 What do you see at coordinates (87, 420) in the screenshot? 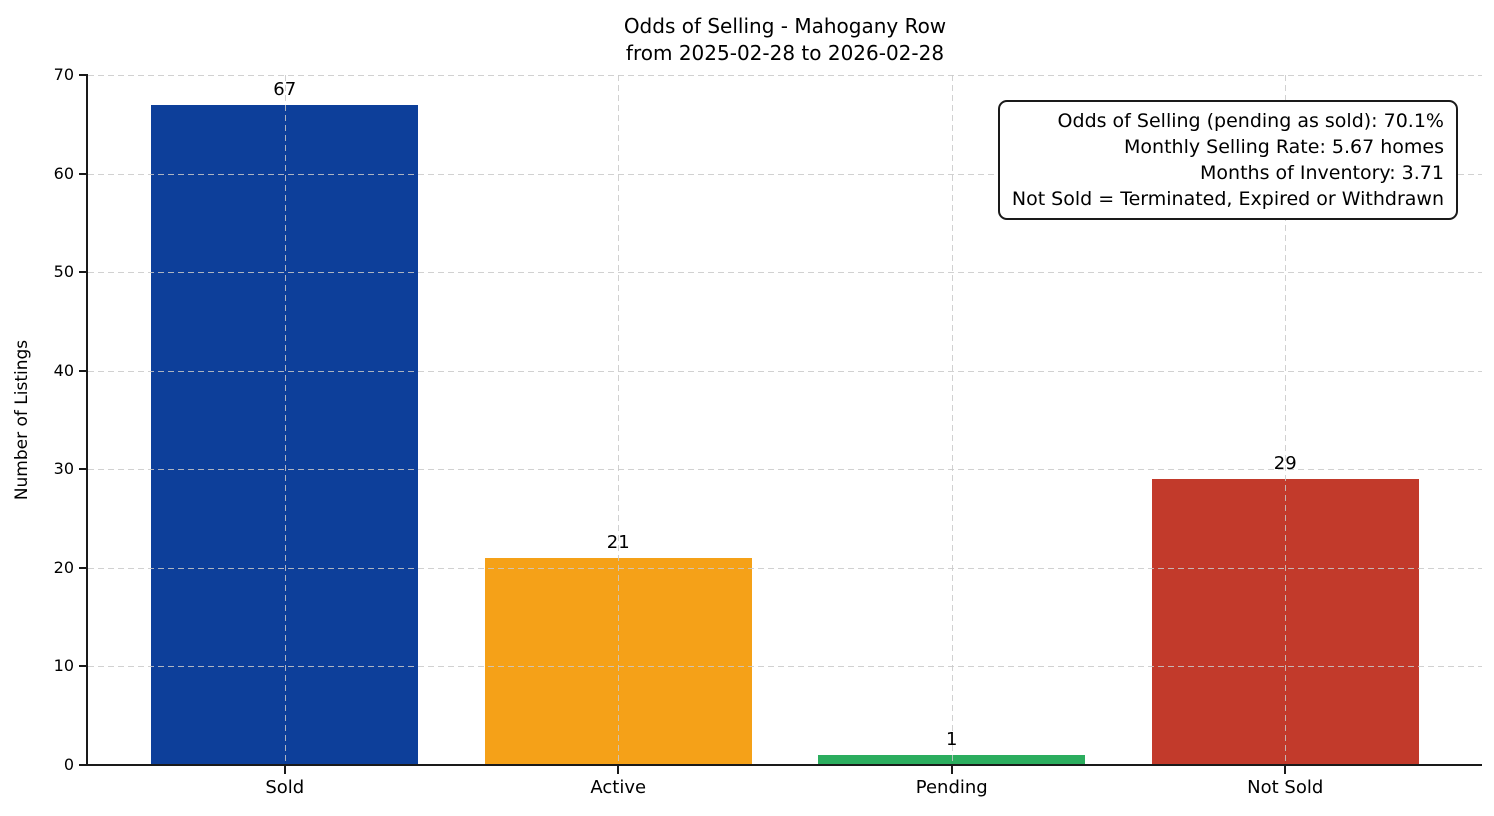
I see `y-axis-spine` at bounding box center [87, 420].